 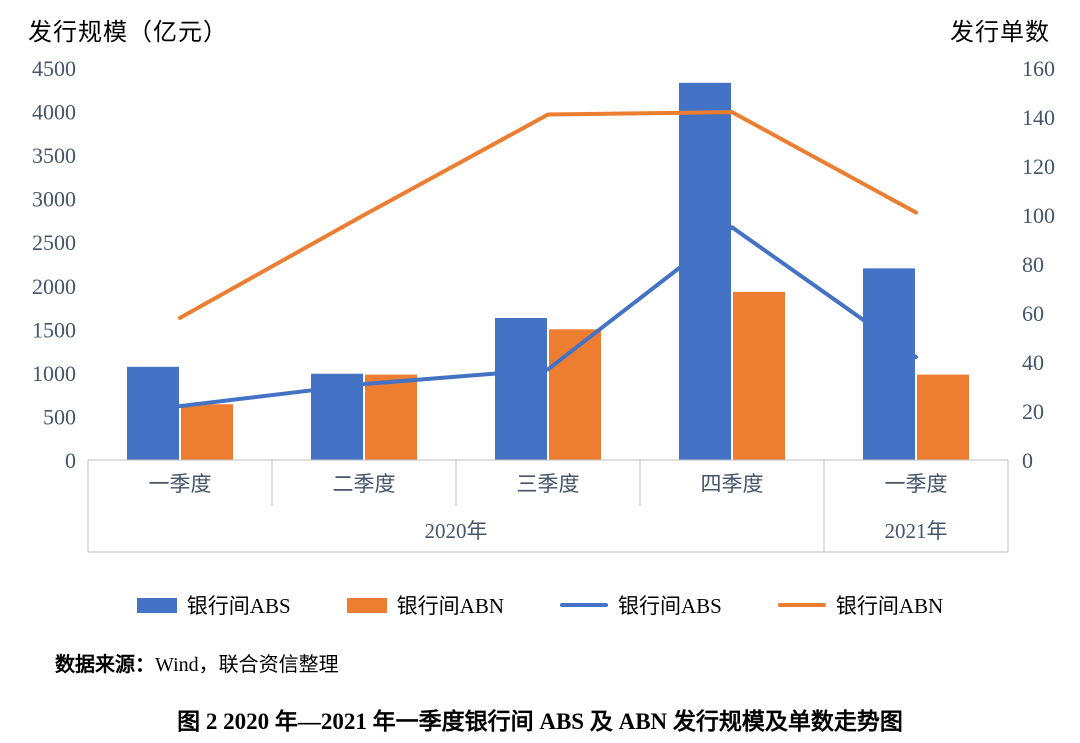 What do you see at coordinates (1038, 166) in the screenshot?
I see `right-axis-tick-label: 120` at bounding box center [1038, 166].